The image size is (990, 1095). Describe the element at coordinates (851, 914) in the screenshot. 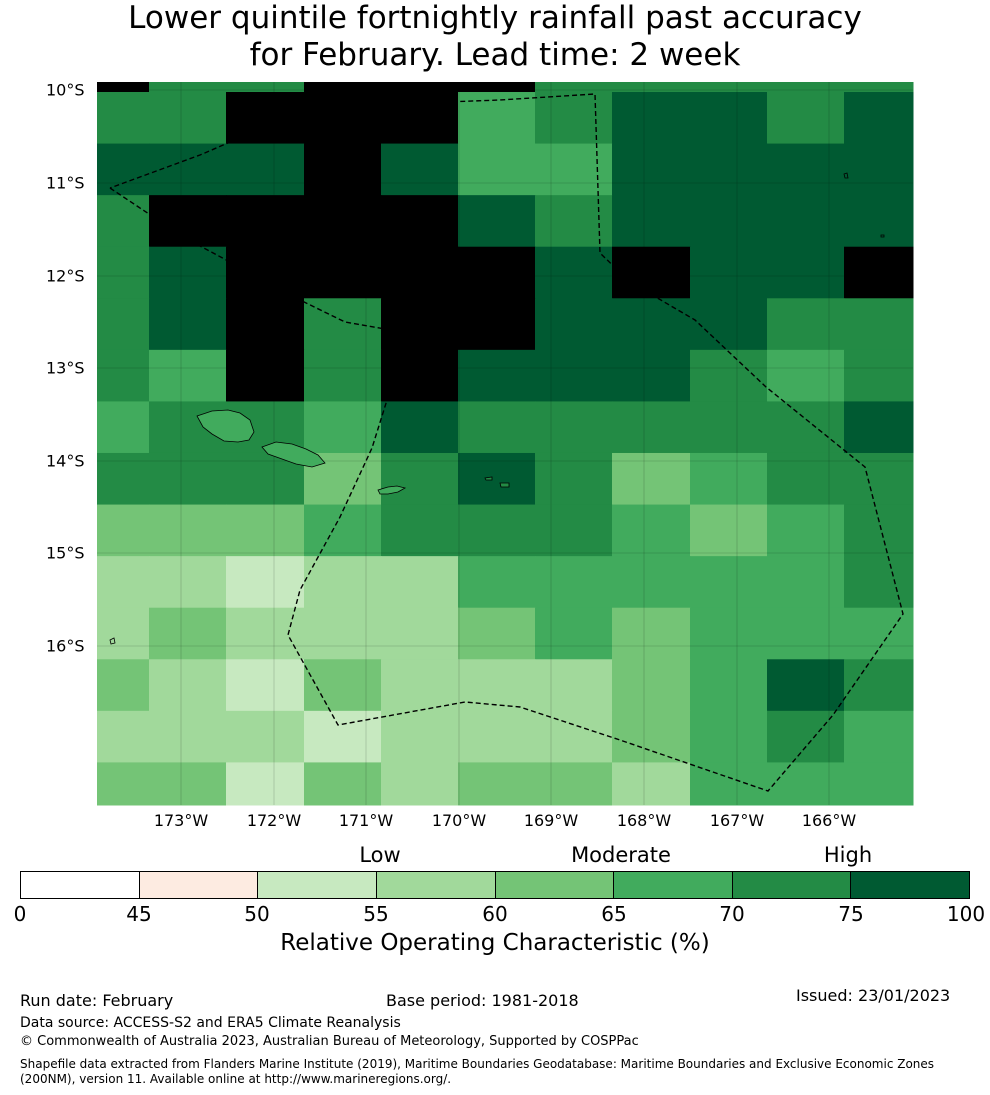

I see `colorbar-tick-75: 75` at that location.